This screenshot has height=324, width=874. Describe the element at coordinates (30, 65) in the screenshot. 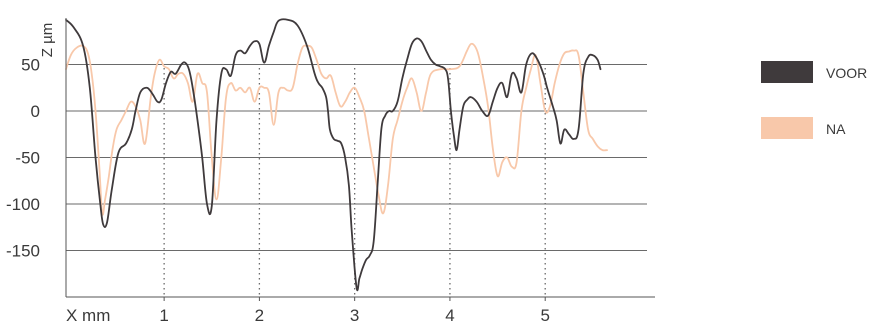

I see `y-tick-label: 50` at that location.